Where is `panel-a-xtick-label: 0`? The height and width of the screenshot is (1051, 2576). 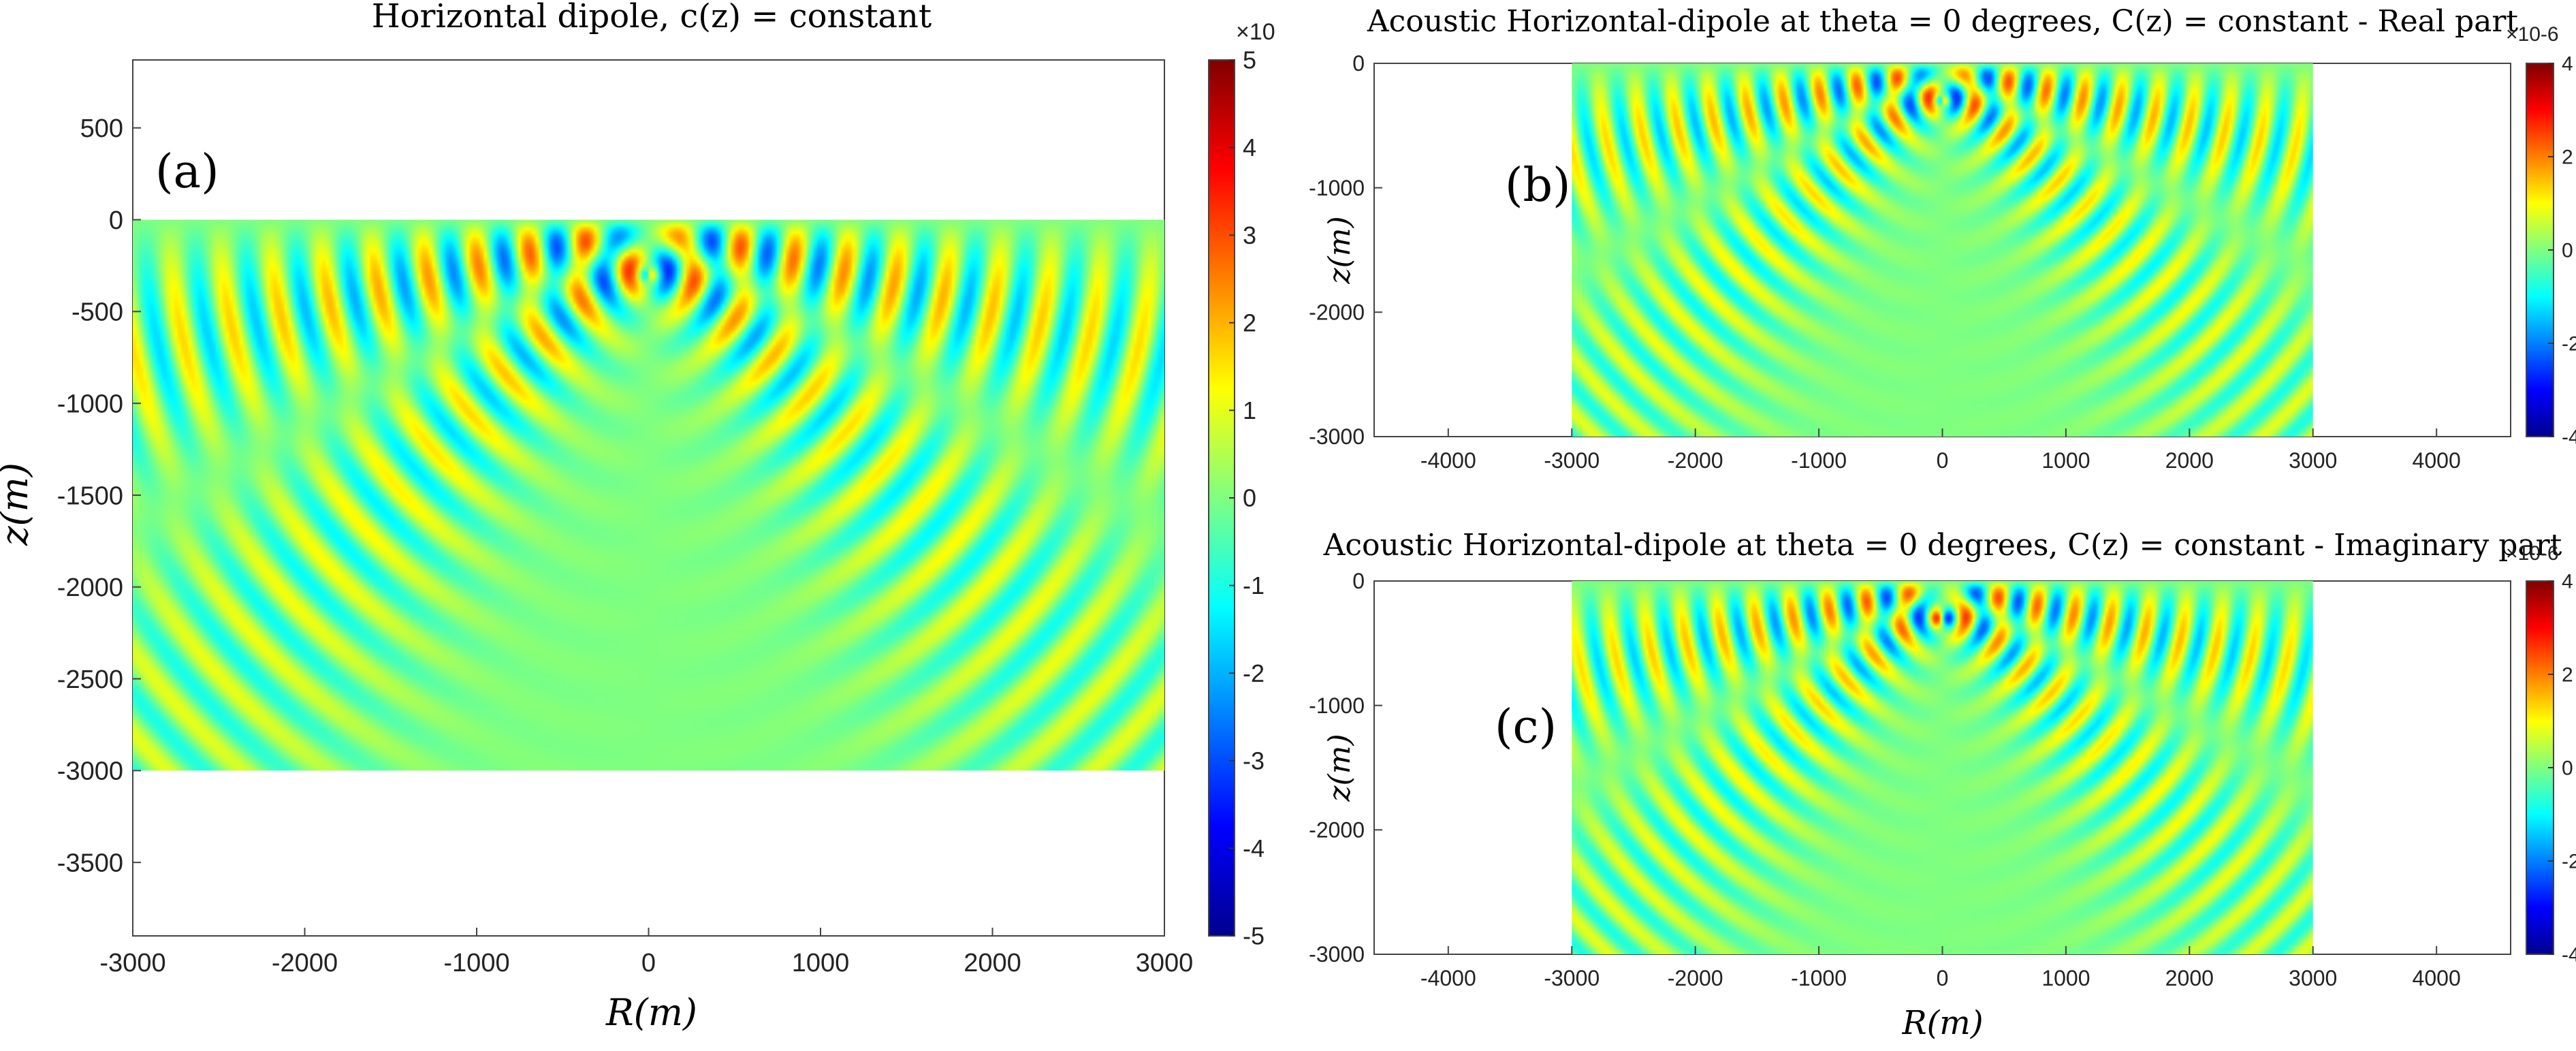 panel-a-xtick-label: 0 is located at coordinates (648, 963).